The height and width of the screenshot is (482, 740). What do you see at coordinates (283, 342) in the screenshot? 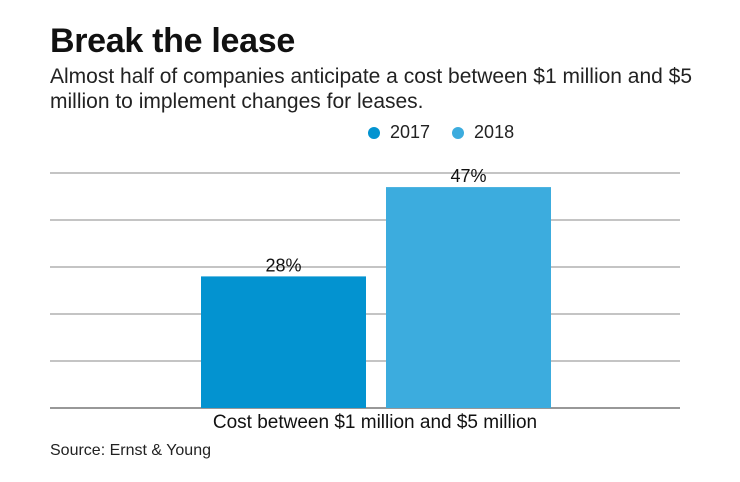
I see `bar-2017` at bounding box center [283, 342].